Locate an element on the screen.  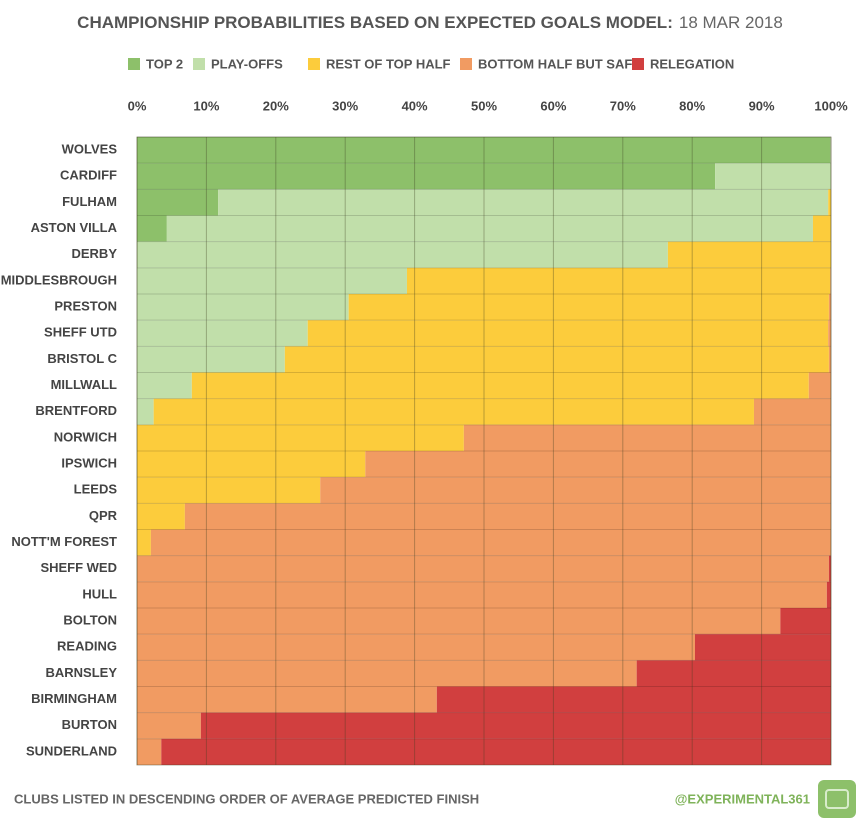
legend-label: REST OF TOP HALF is located at coordinates (388, 63).